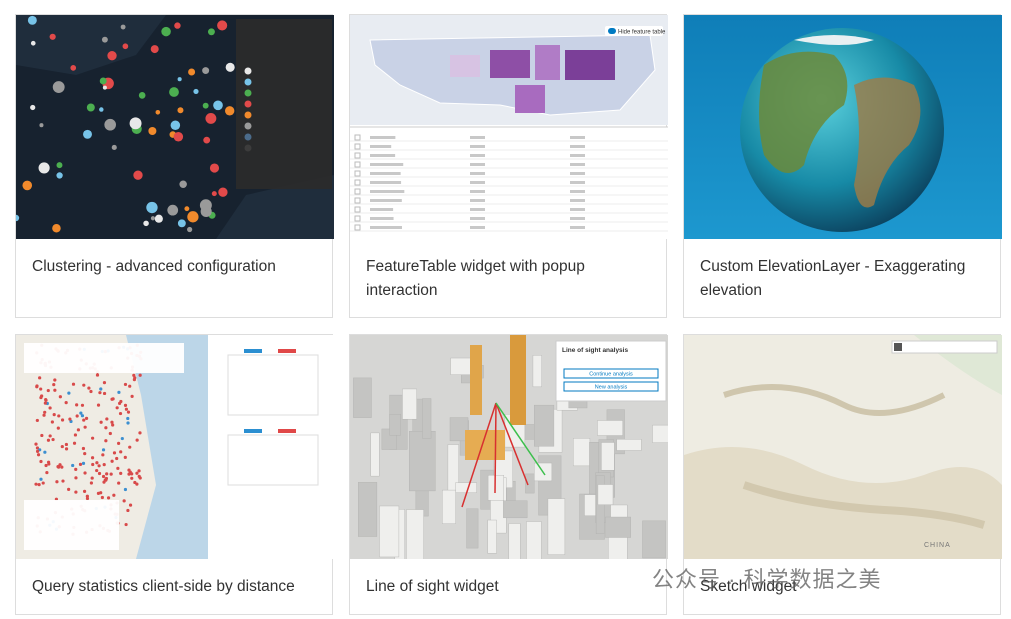  Describe the element at coordinates (248, 137) in the screenshot. I see `legend-swatch` at that location.